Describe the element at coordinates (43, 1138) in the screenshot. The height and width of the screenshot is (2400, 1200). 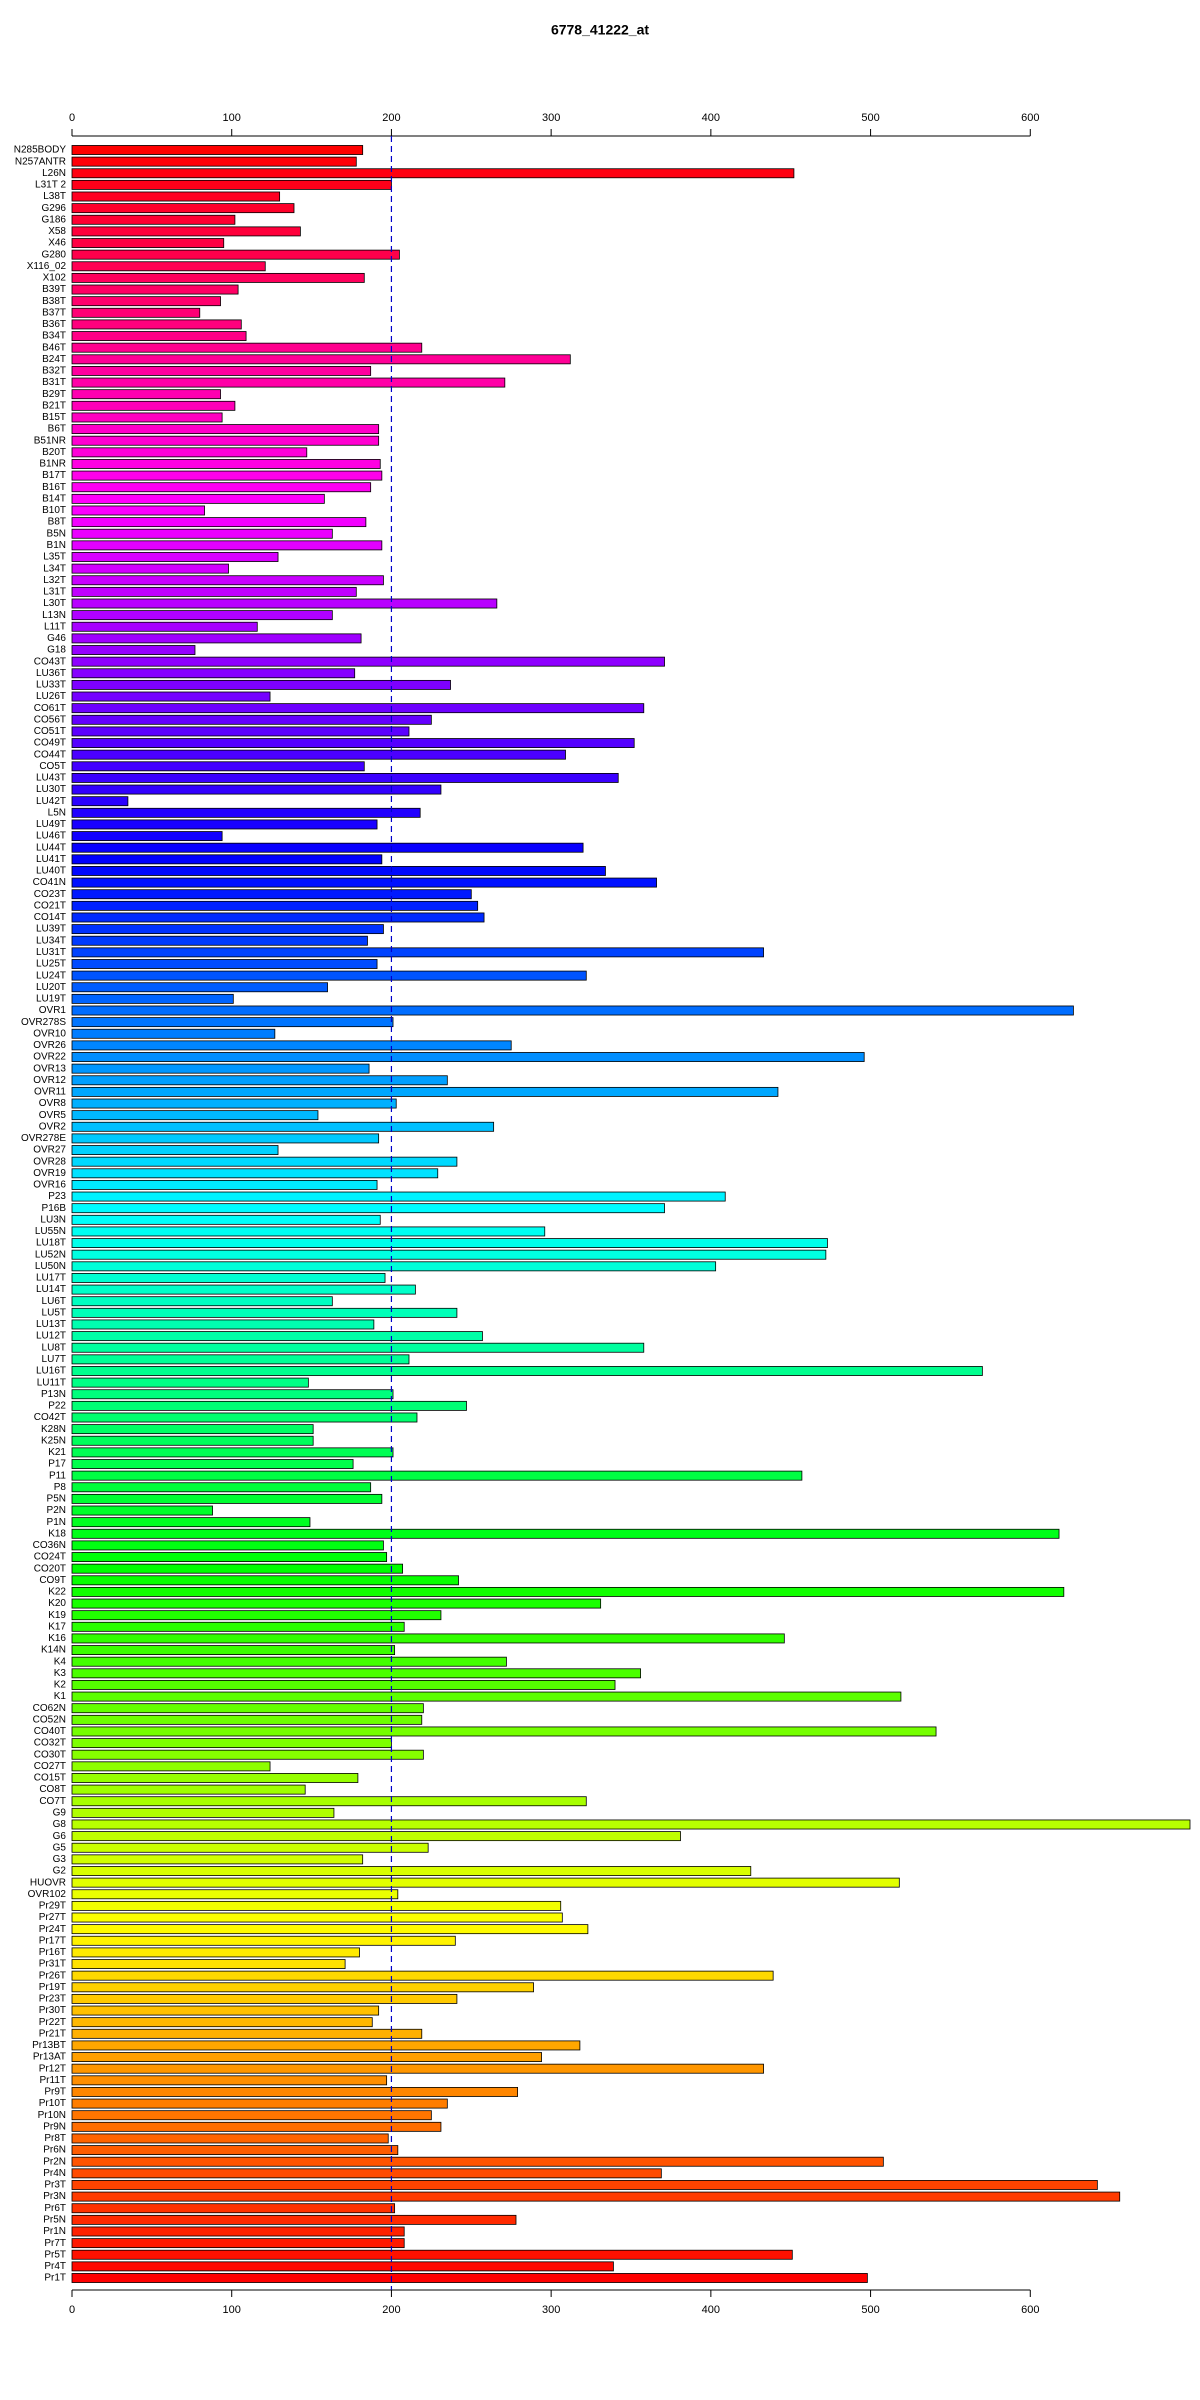
I see `y-tick-label: OVR278E` at that location.